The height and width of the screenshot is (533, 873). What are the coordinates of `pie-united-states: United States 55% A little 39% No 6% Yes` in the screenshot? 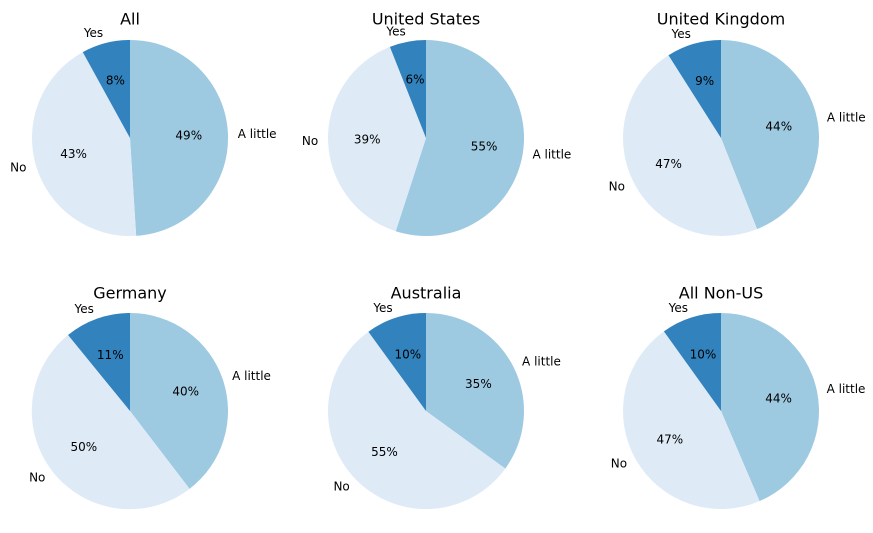 It's located at (436, 123).